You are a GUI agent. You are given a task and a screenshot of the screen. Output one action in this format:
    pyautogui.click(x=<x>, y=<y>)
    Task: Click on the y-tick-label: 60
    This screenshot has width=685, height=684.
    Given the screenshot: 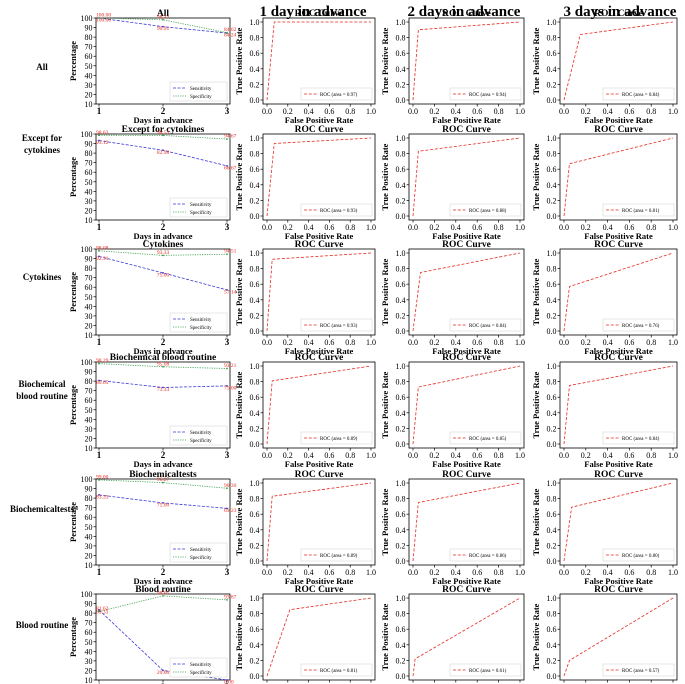 What is the action you would take?
    pyautogui.click(x=89, y=56)
    